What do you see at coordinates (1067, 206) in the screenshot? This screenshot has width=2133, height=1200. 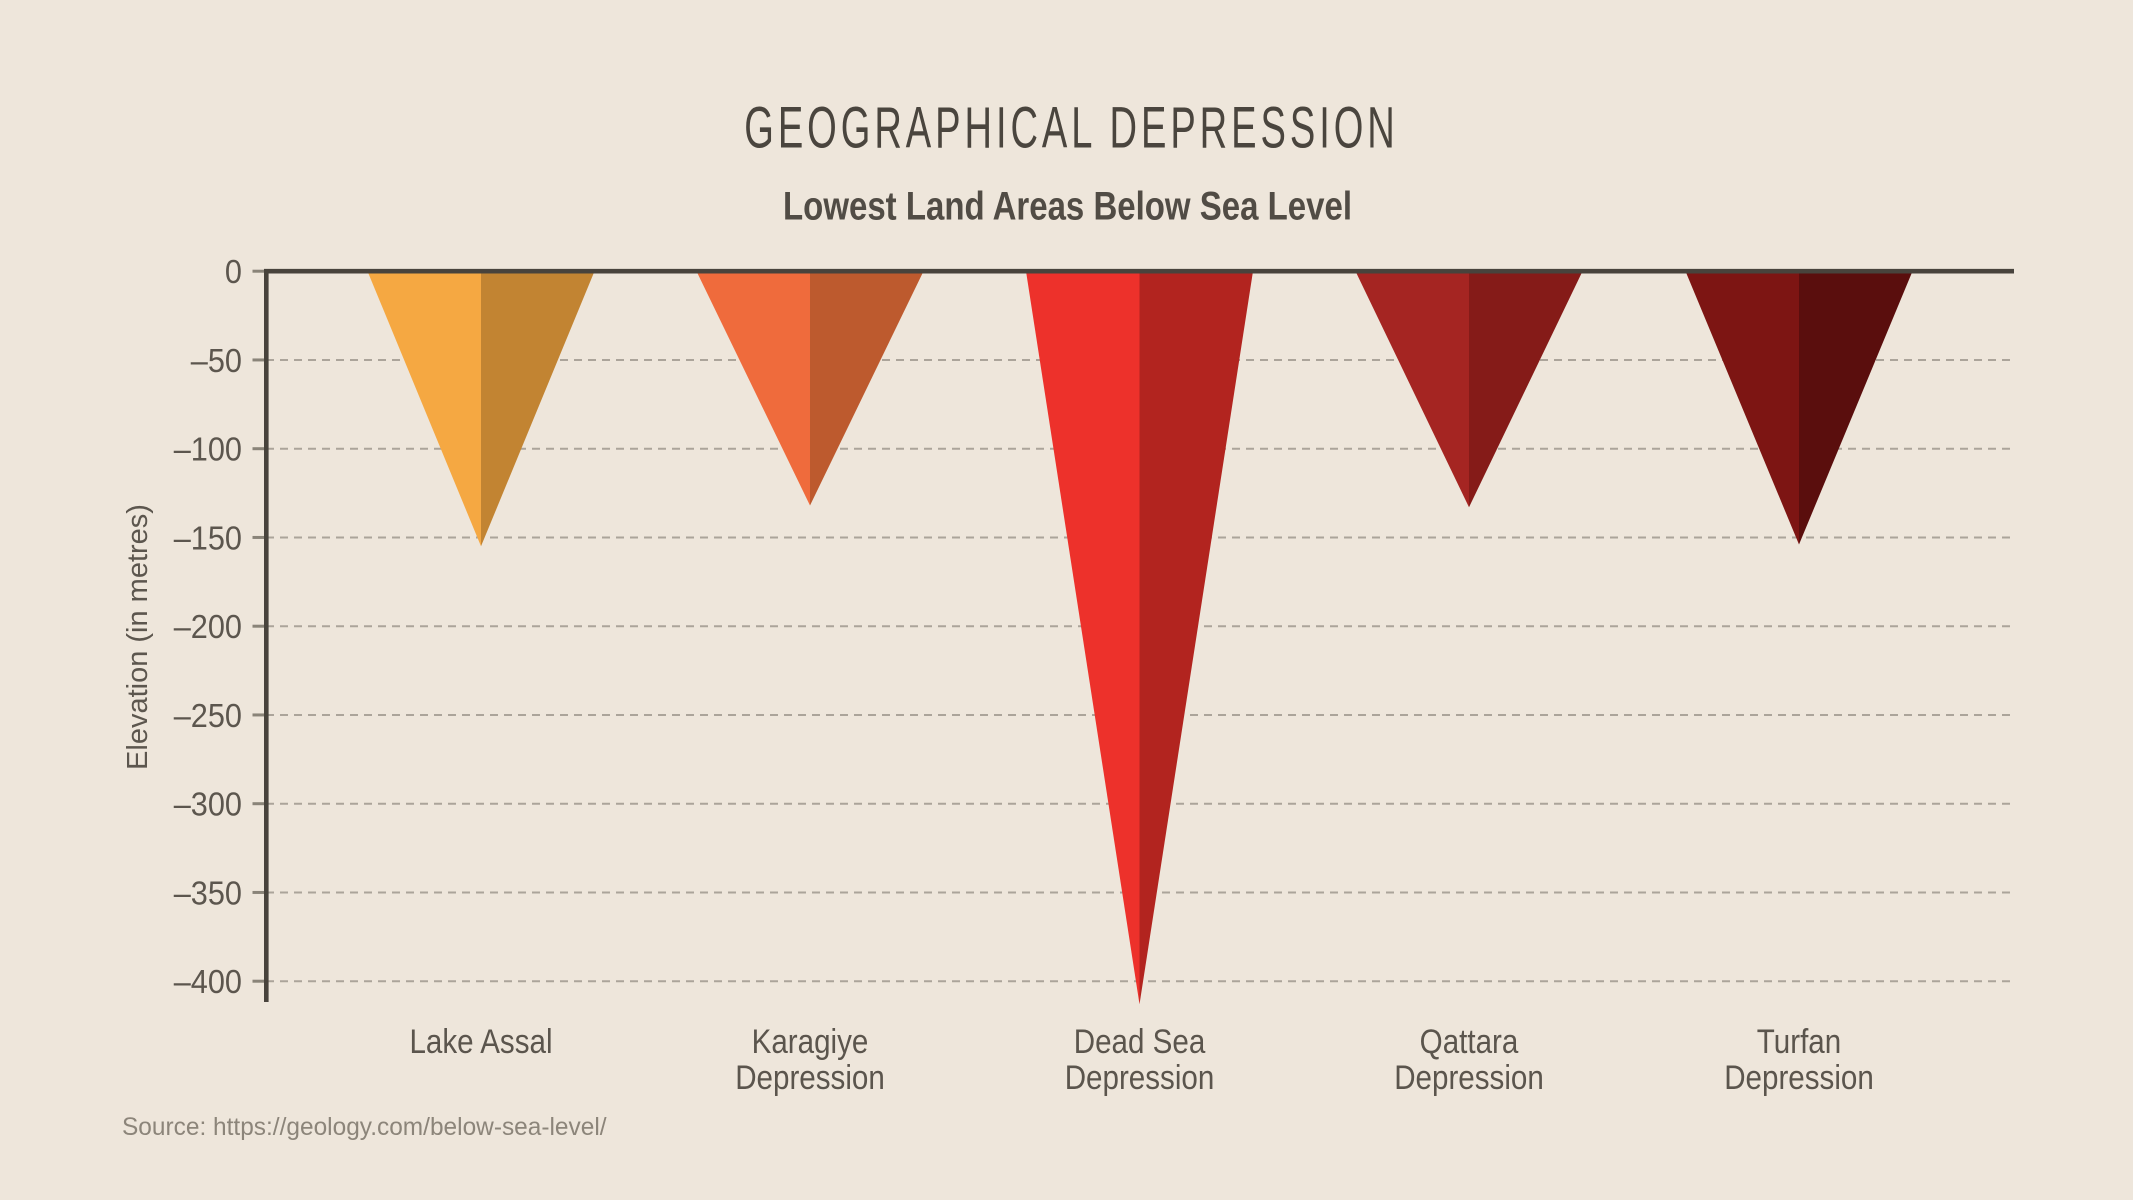 I see `svg-text:Lowest Land Areas Below Sea Le: Lowest Land Areas Below Sea Level` at bounding box center [1067, 206].